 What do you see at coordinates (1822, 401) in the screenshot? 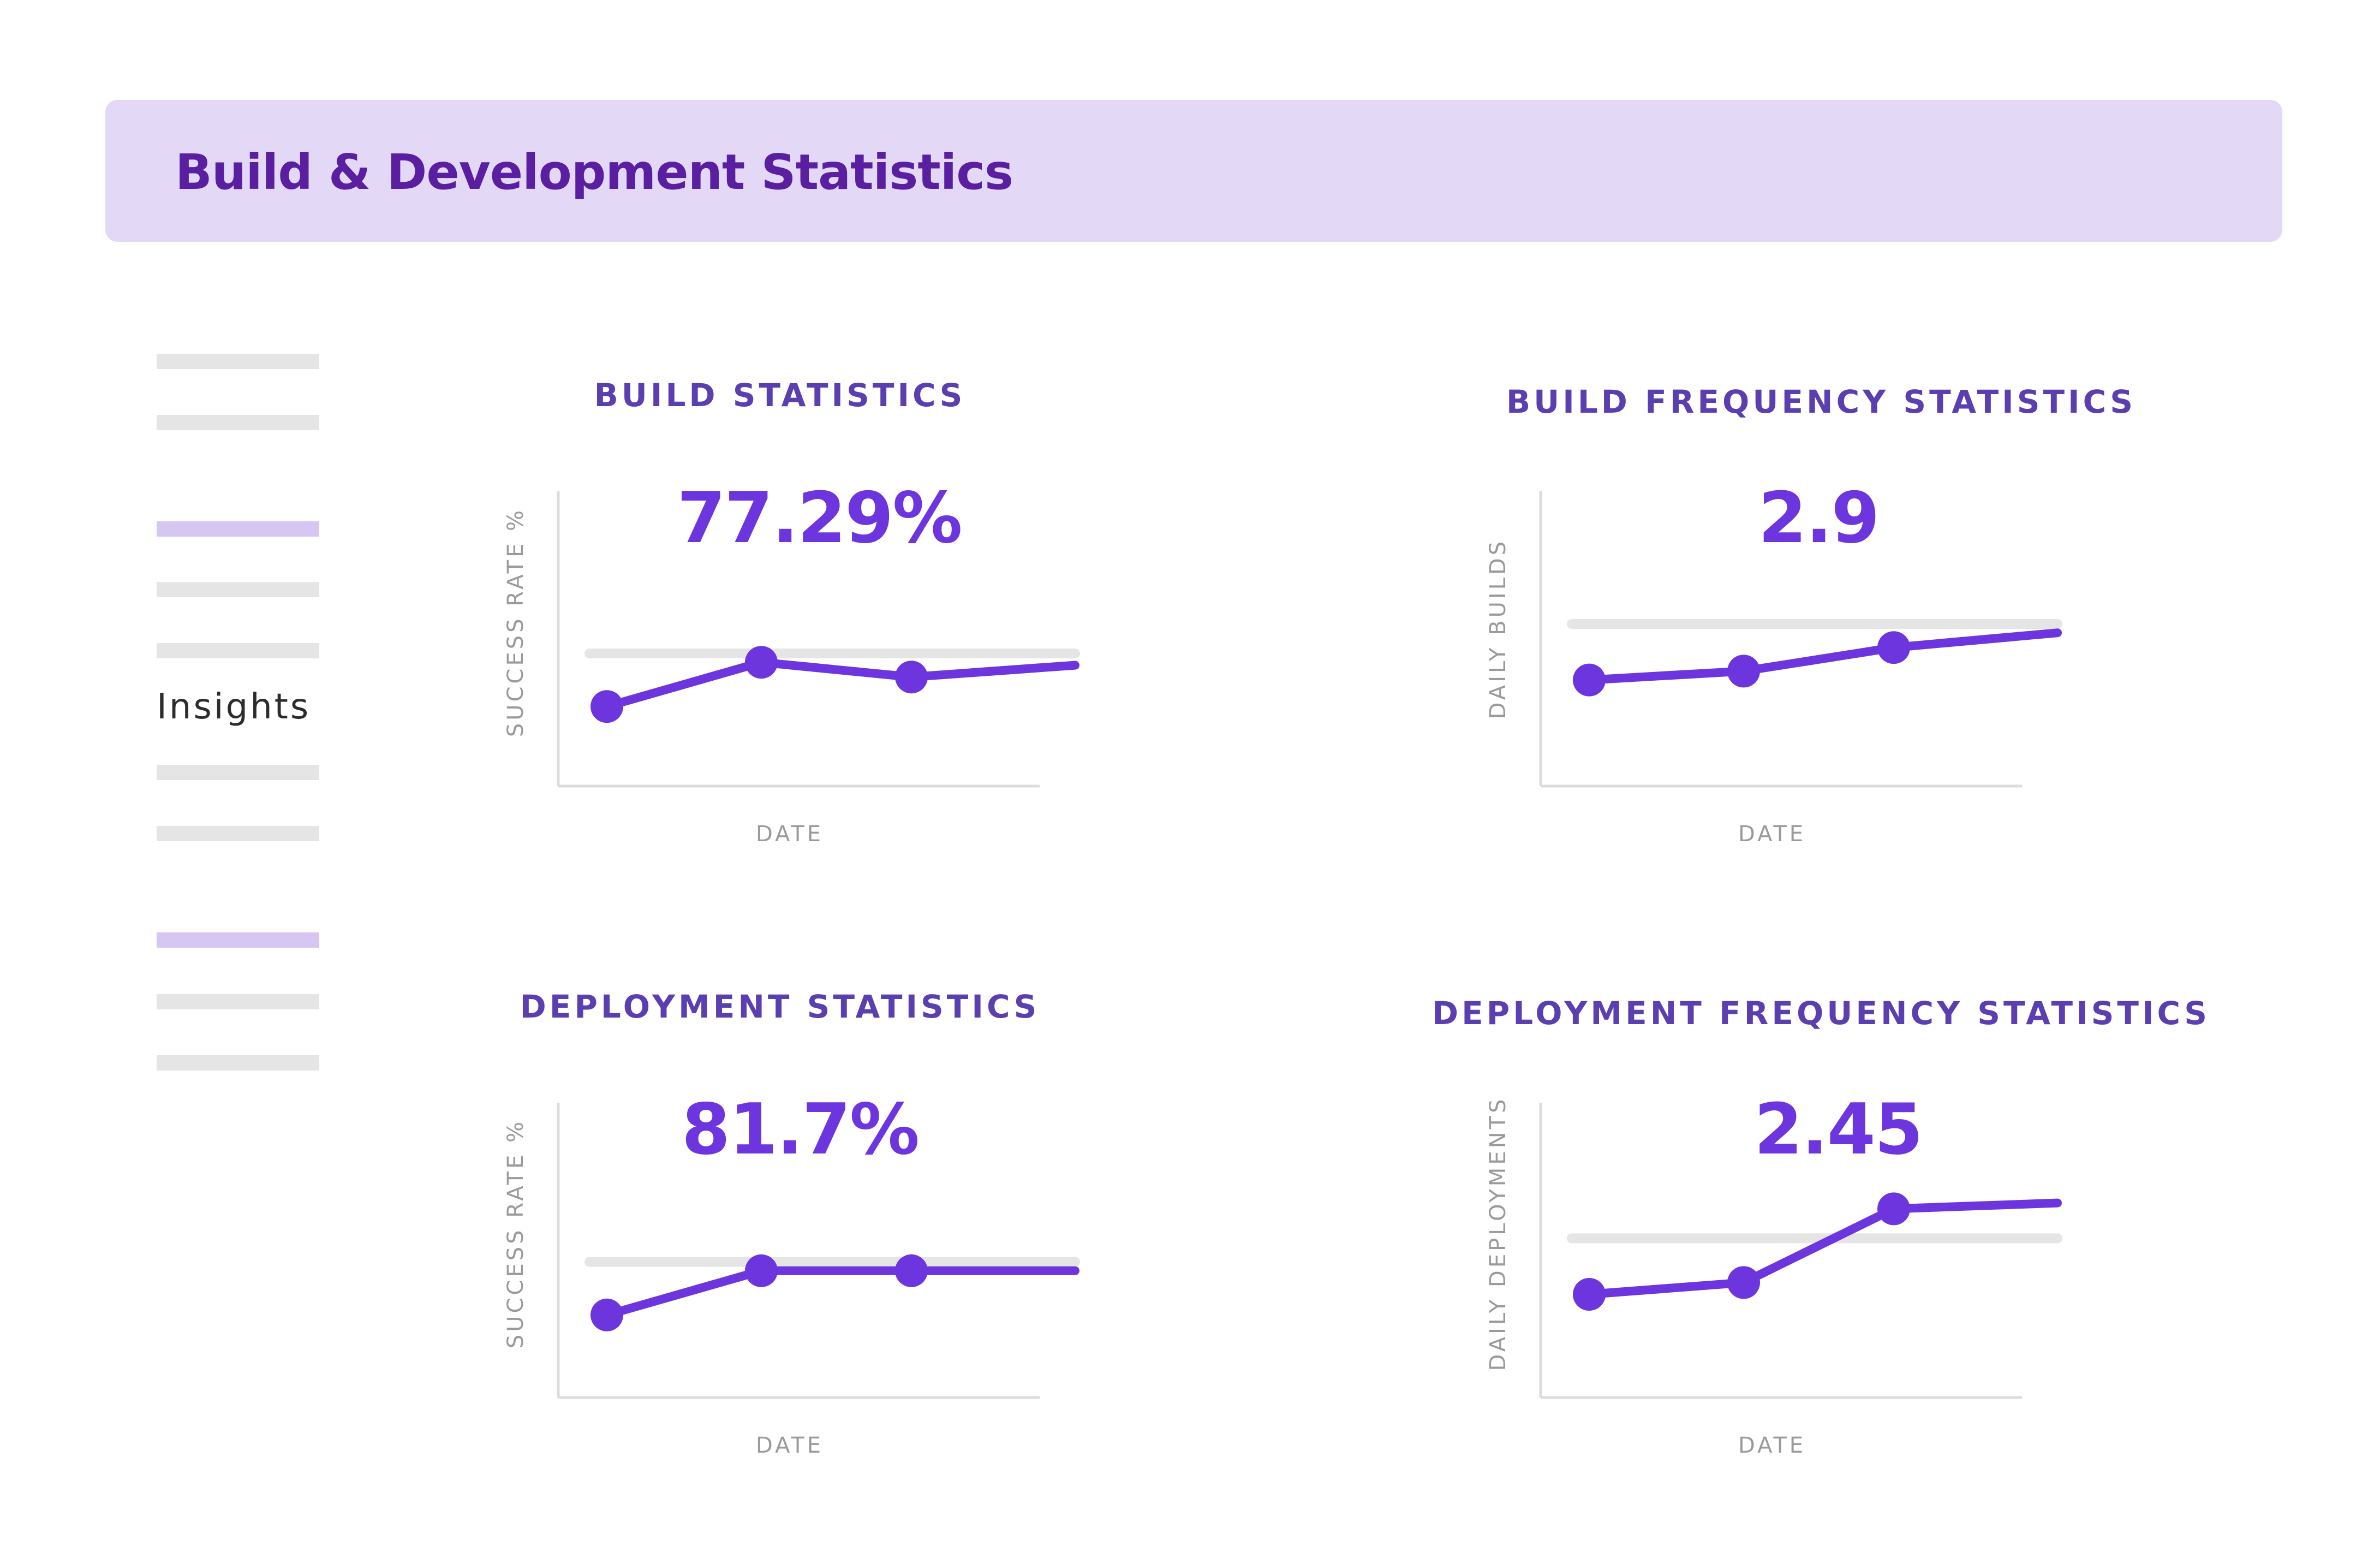
I see `panel-title: BUILD FREQUENCY STATISTICS` at bounding box center [1822, 401].